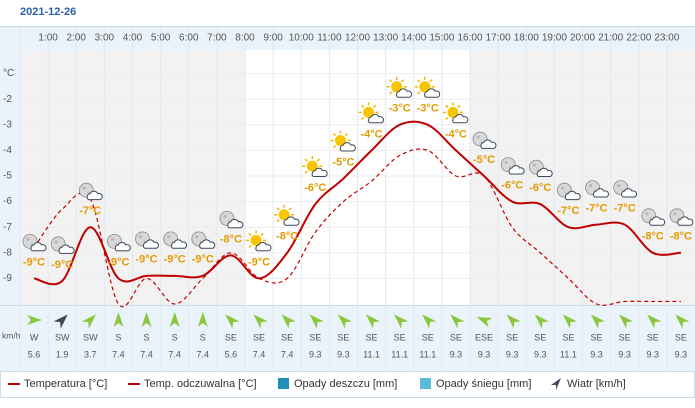  What do you see at coordinates (347, 38) in the screenshot?
I see `header-band` at bounding box center [347, 38].